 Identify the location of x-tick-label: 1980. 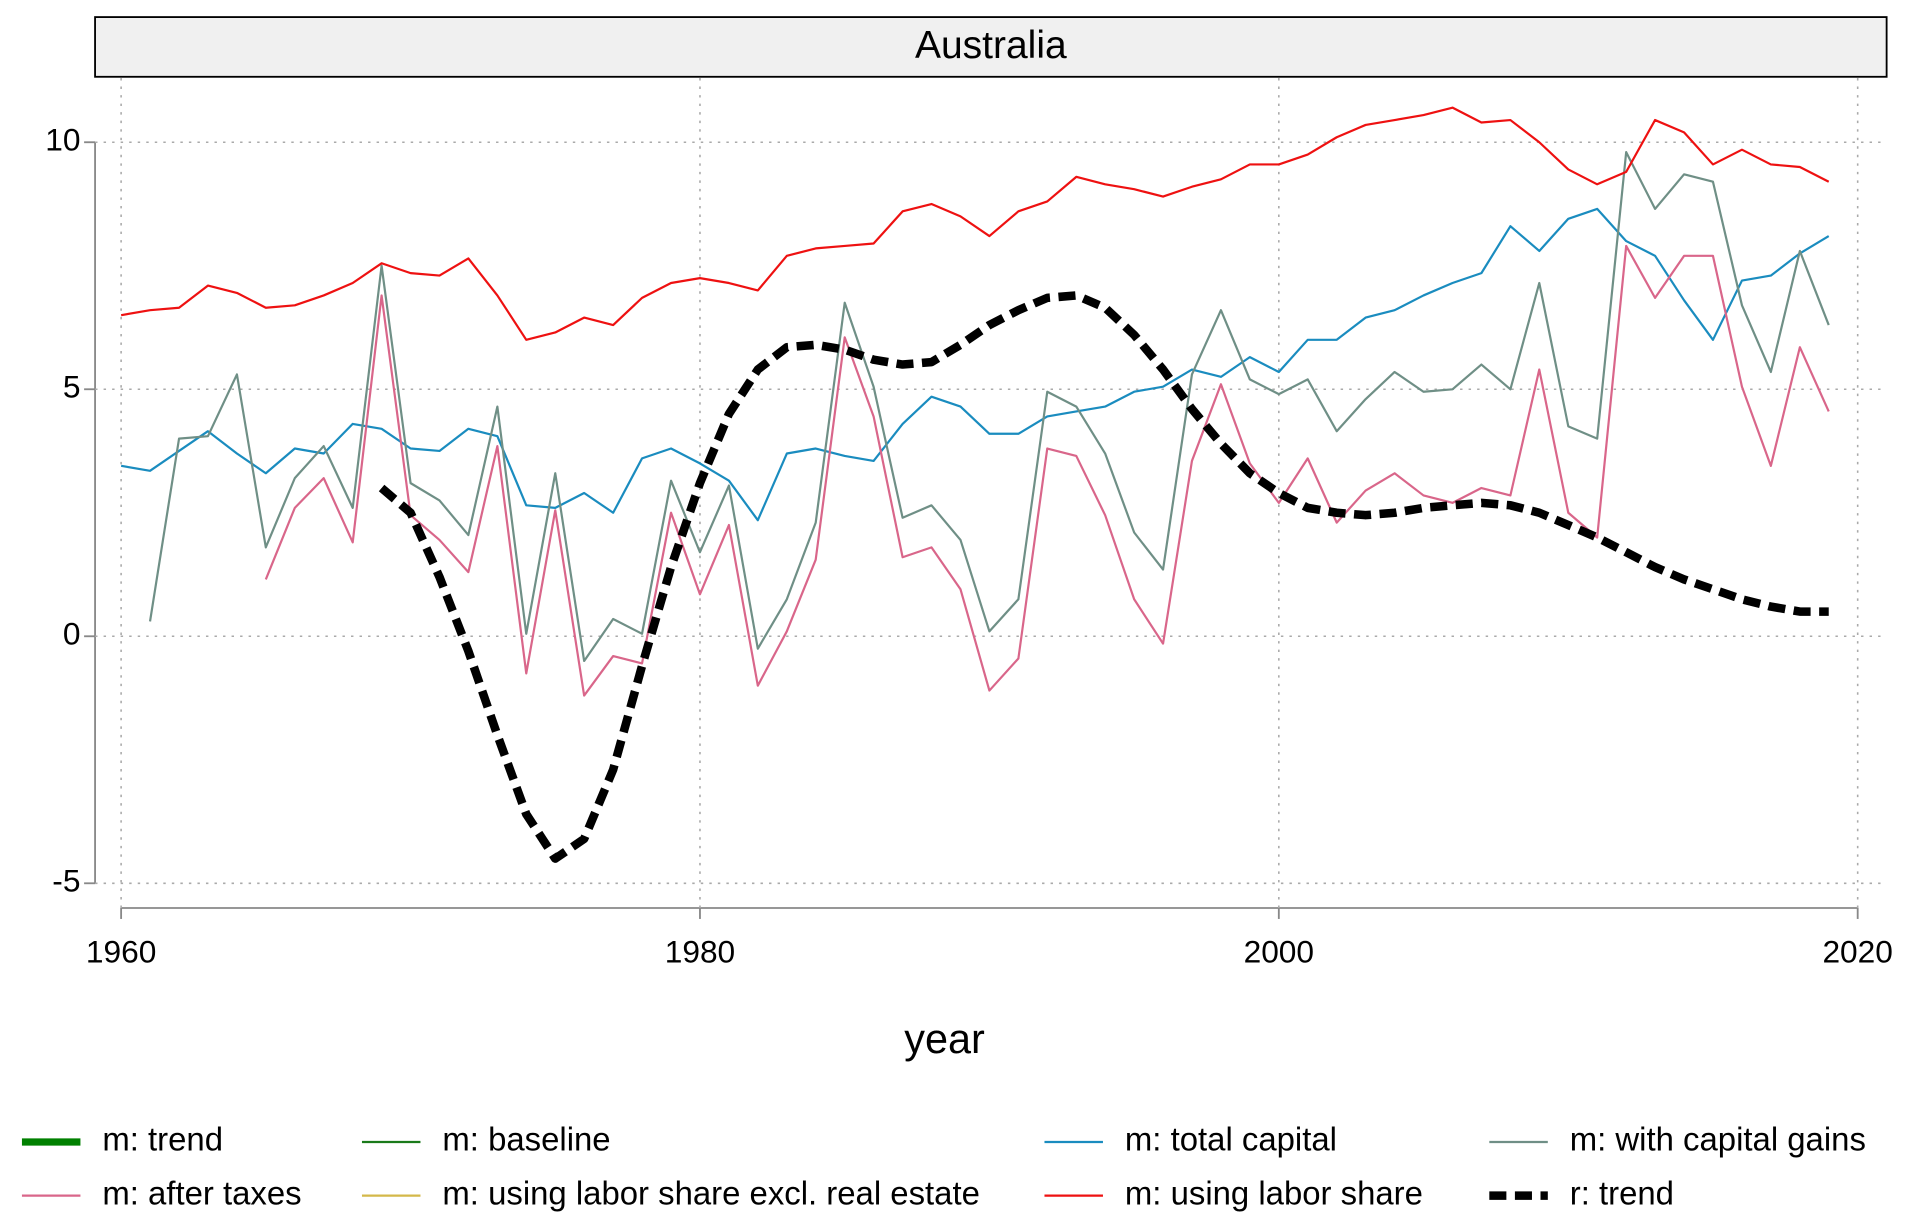
(700, 952).